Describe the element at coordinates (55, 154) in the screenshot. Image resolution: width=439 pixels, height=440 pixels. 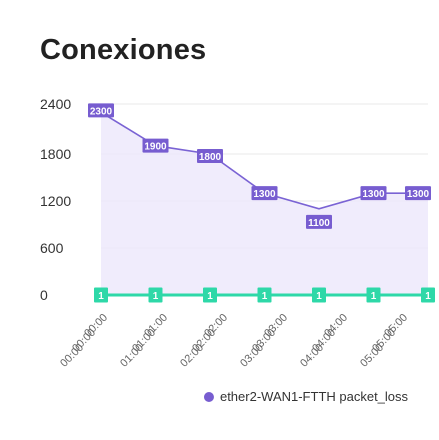
I see `y-tick-label: 1800` at that location.